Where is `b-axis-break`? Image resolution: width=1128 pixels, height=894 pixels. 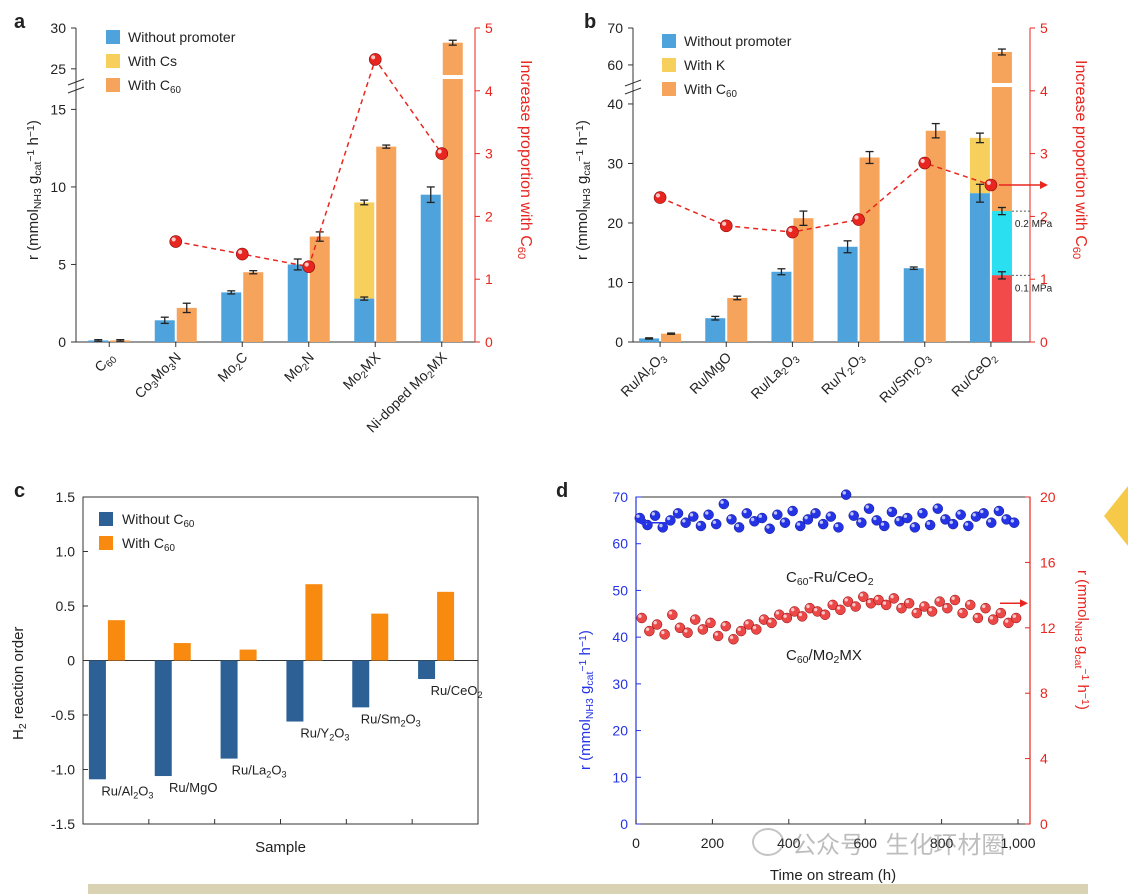 b-axis-break is located at coordinates (633, 83).